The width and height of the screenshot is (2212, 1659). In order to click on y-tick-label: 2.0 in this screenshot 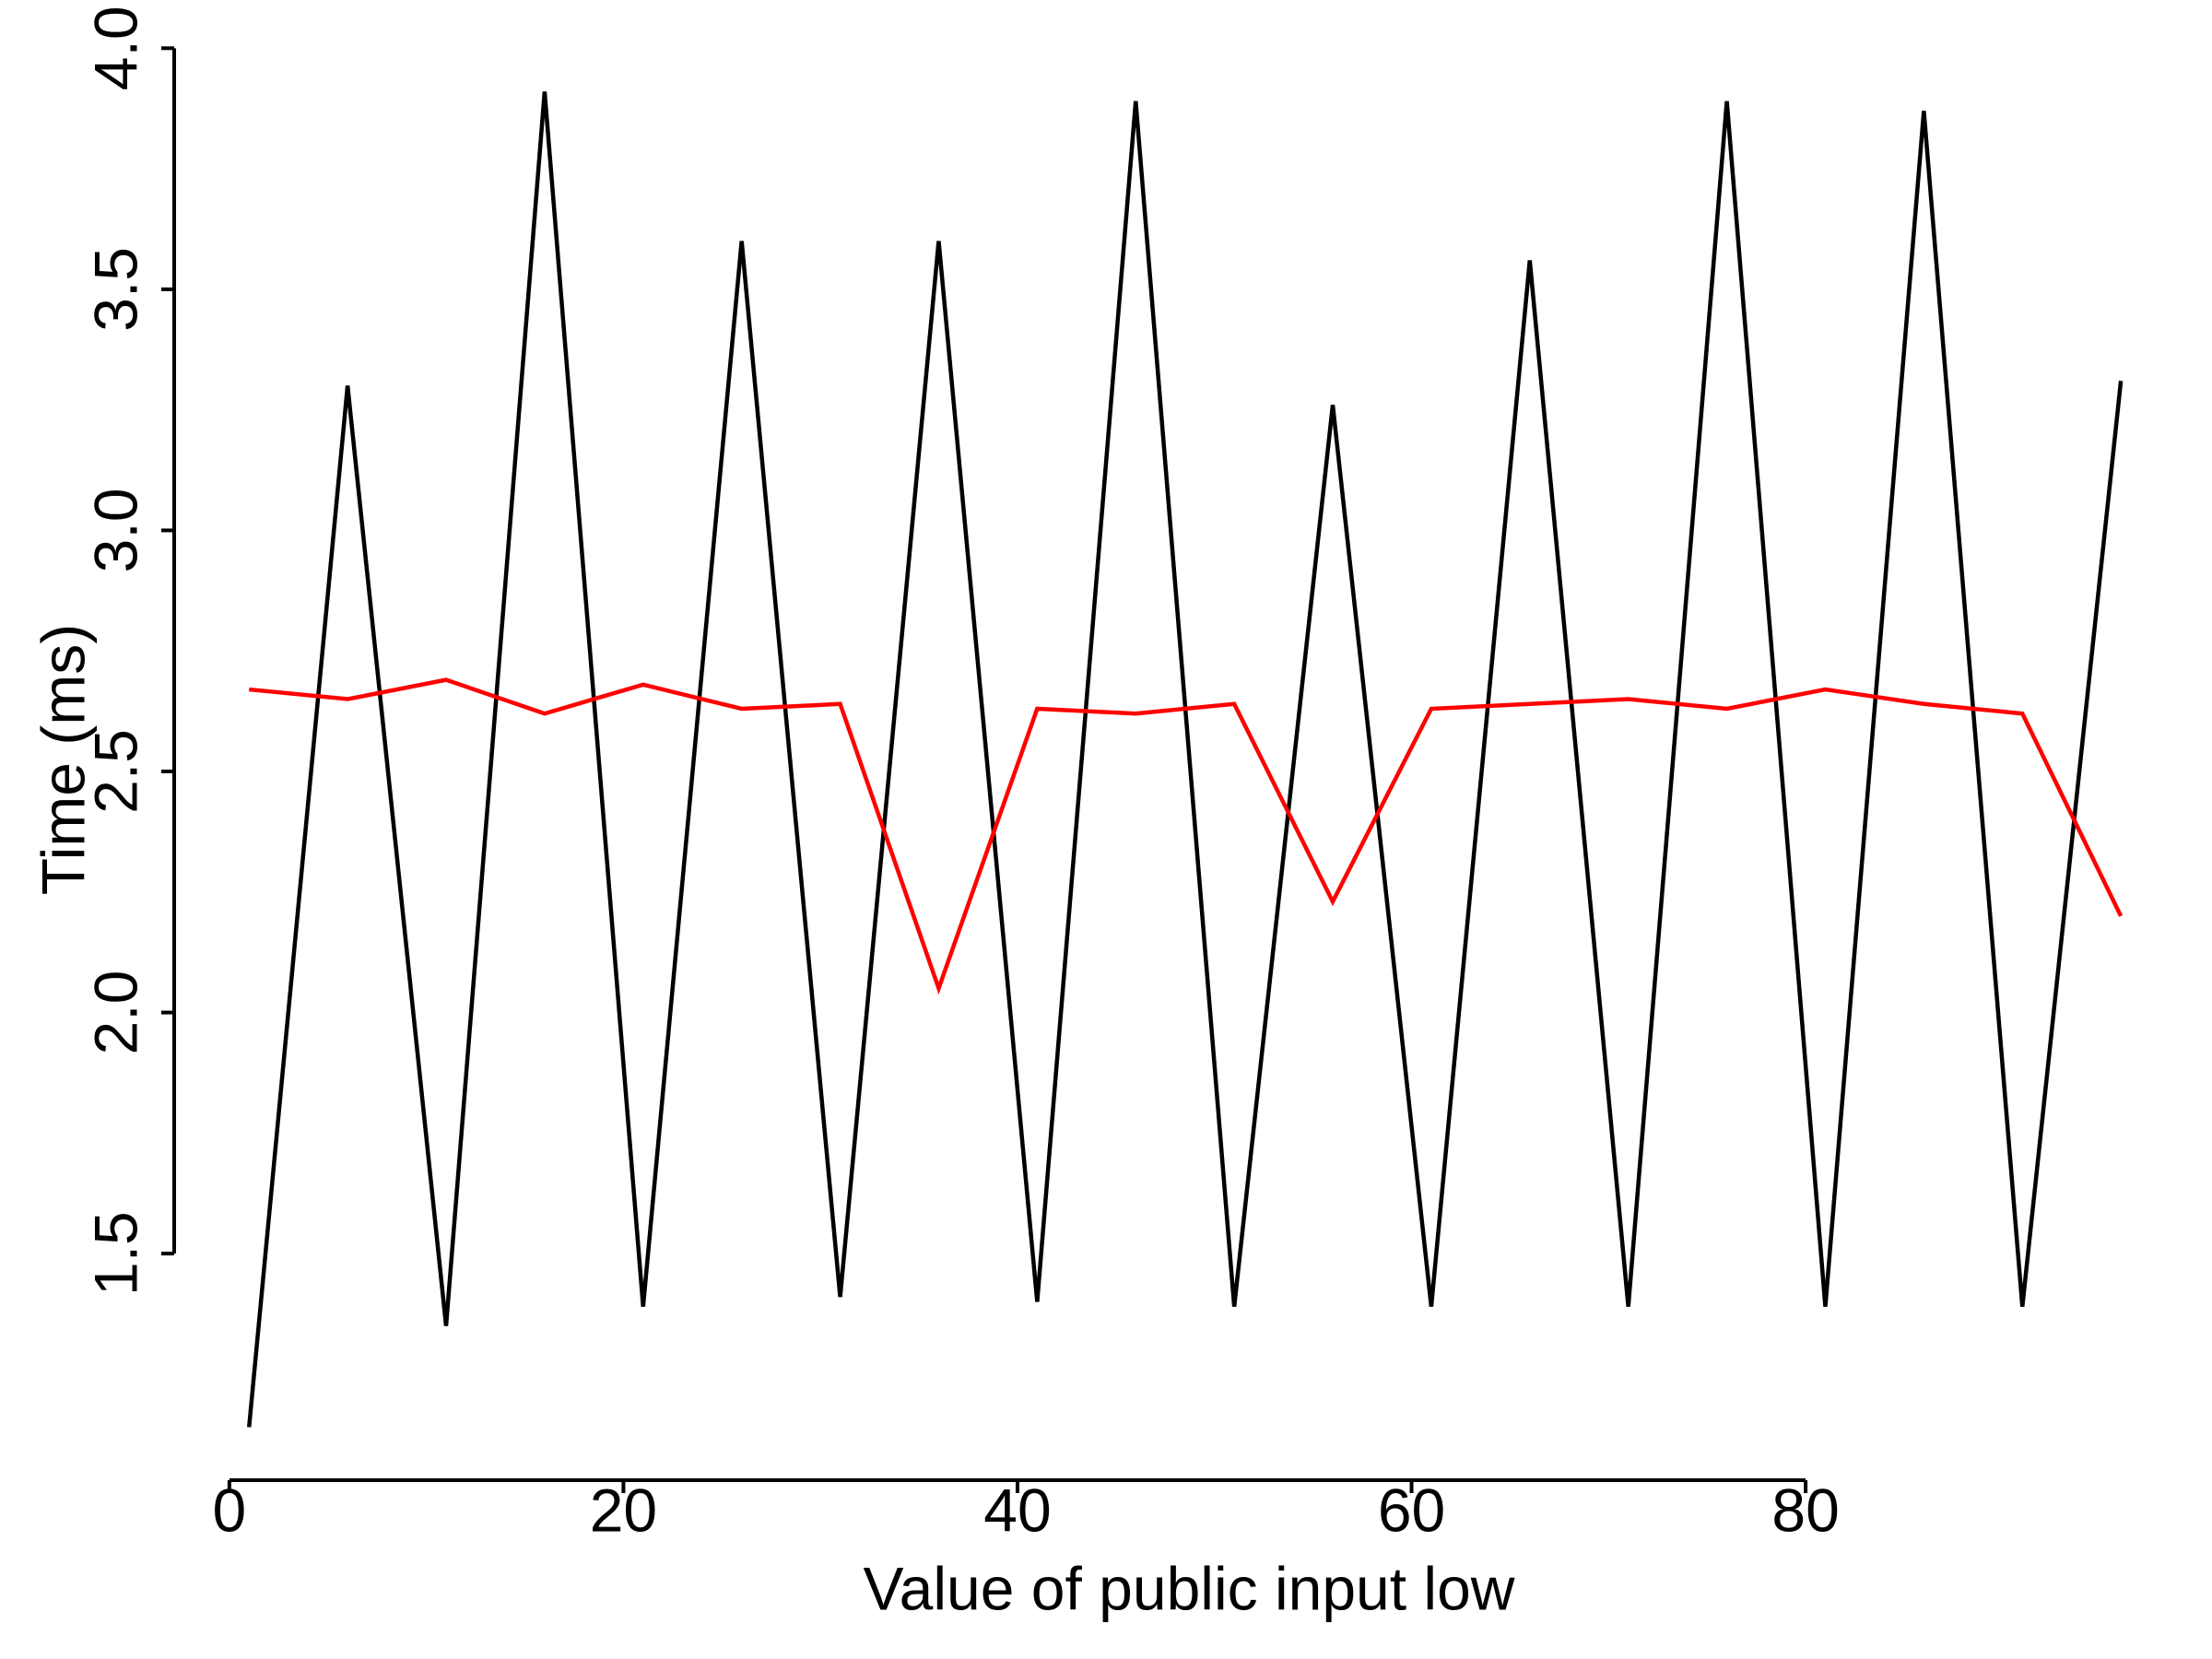, I will do `click(115, 1013)`.